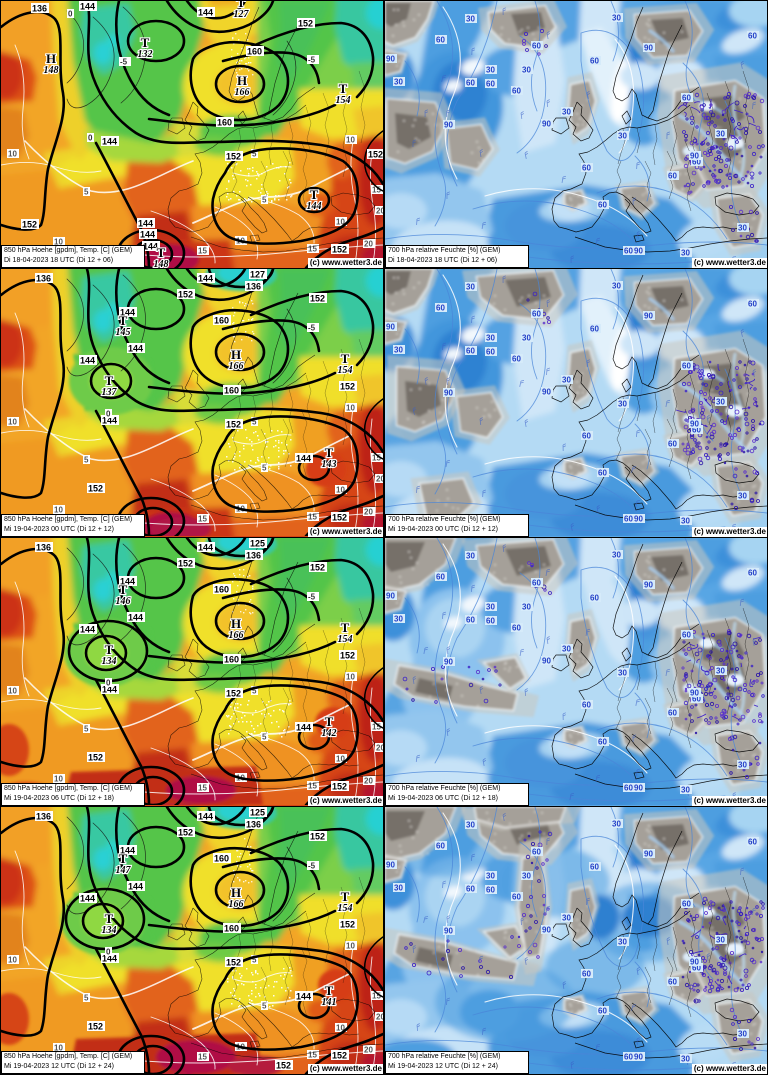 The image size is (768, 1075). What do you see at coordinates (329, 1002) in the screenshot?
I see `svg-text: 141` at bounding box center [329, 1002].